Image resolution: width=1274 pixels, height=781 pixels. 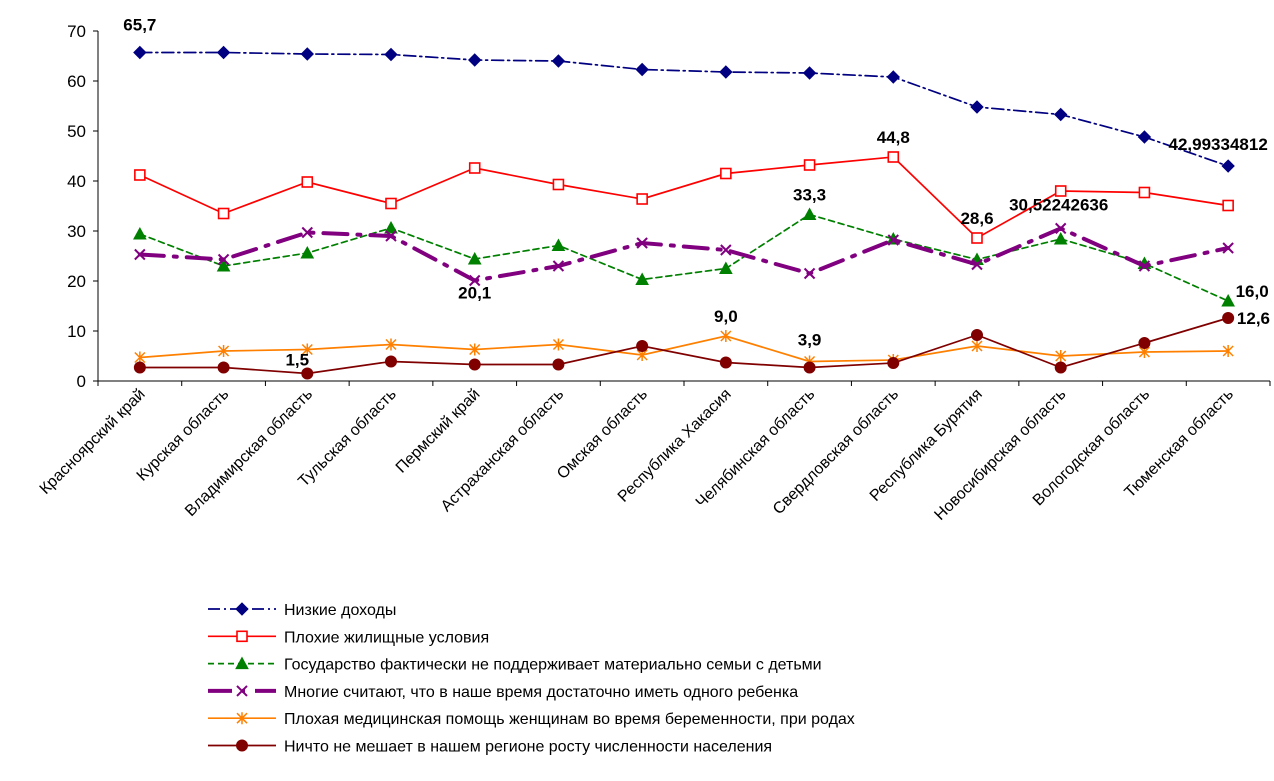 What do you see at coordinates (474, 293) in the screenshot?
I see `data-label: 20,1` at bounding box center [474, 293].